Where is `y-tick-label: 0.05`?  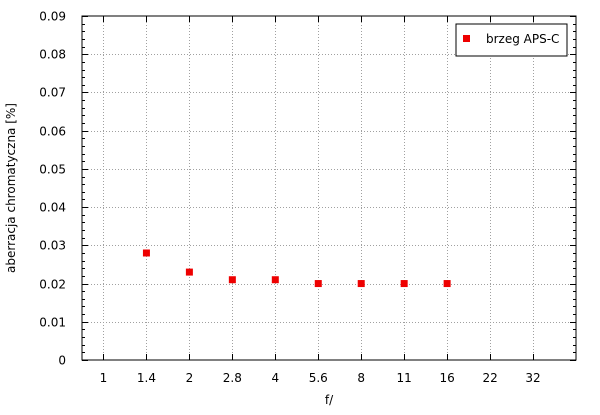
y-tick-label: 0.05 is located at coordinates (52, 170).